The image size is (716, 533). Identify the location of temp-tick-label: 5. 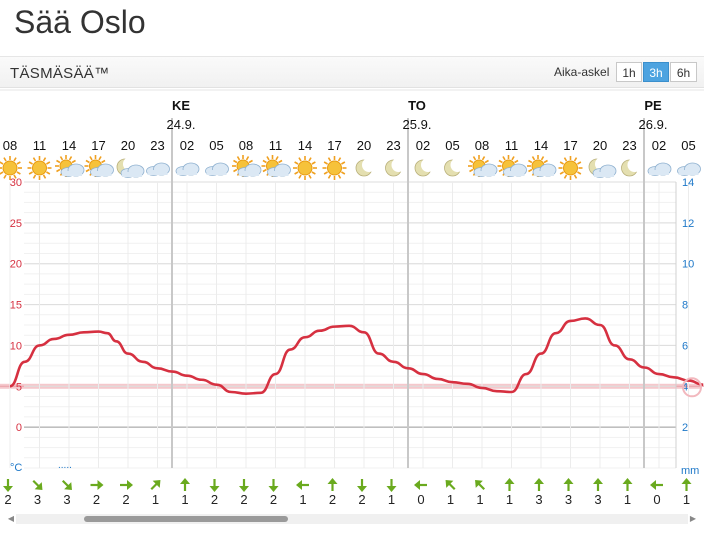
(19, 387).